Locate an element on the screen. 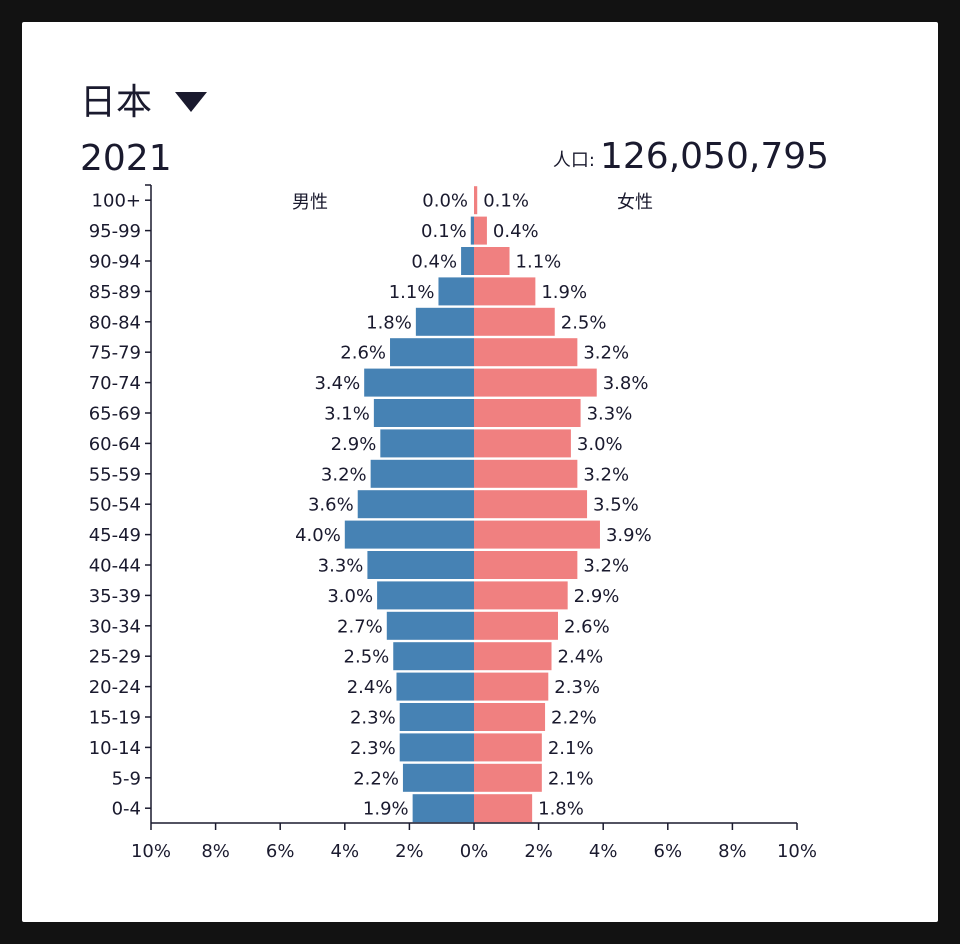 Image resolution: width=960 pixels, height=944 pixels. male-value-label: 2.9% is located at coordinates (354, 444).